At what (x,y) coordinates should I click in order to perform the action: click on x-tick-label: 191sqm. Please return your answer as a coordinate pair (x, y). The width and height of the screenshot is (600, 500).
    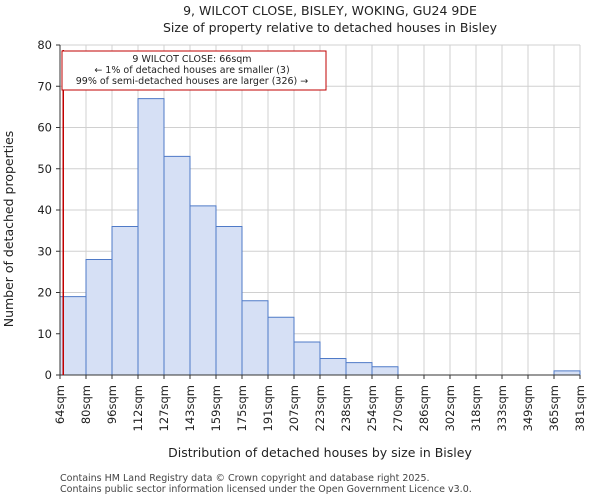
    Looking at the image, I should click on (268, 408).